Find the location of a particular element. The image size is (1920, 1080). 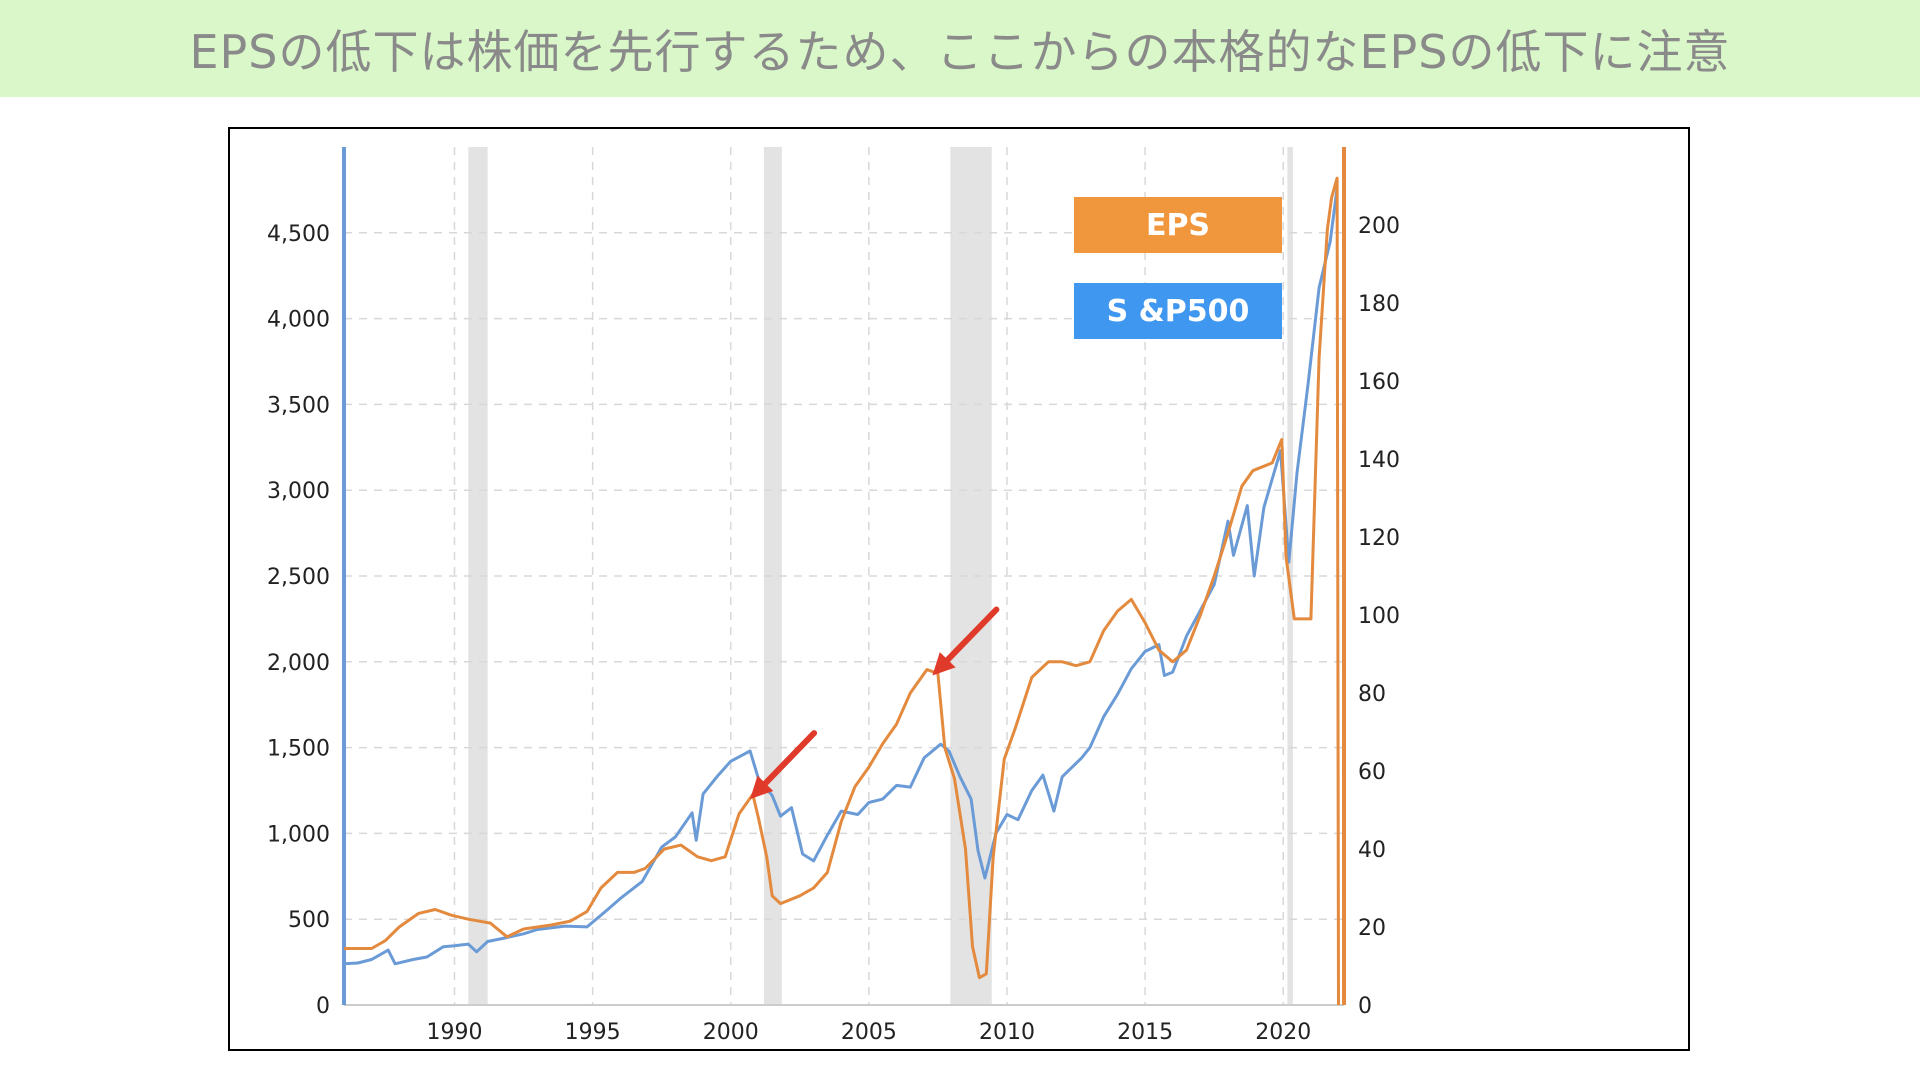

banner-title: EPSの低下は株価を先行するため、ここからの本格的なEPSの低下に注意 is located at coordinates (960, 51).